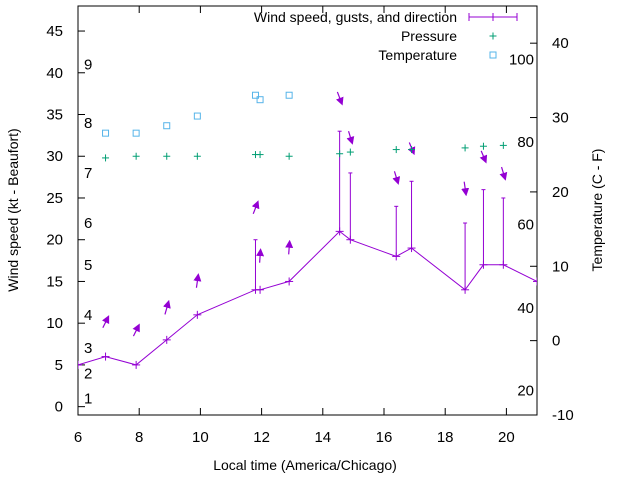 The width and height of the screenshot is (640, 480). Describe the element at coordinates (54, 73) in the screenshot. I see `y-tick-label: 40` at that location.